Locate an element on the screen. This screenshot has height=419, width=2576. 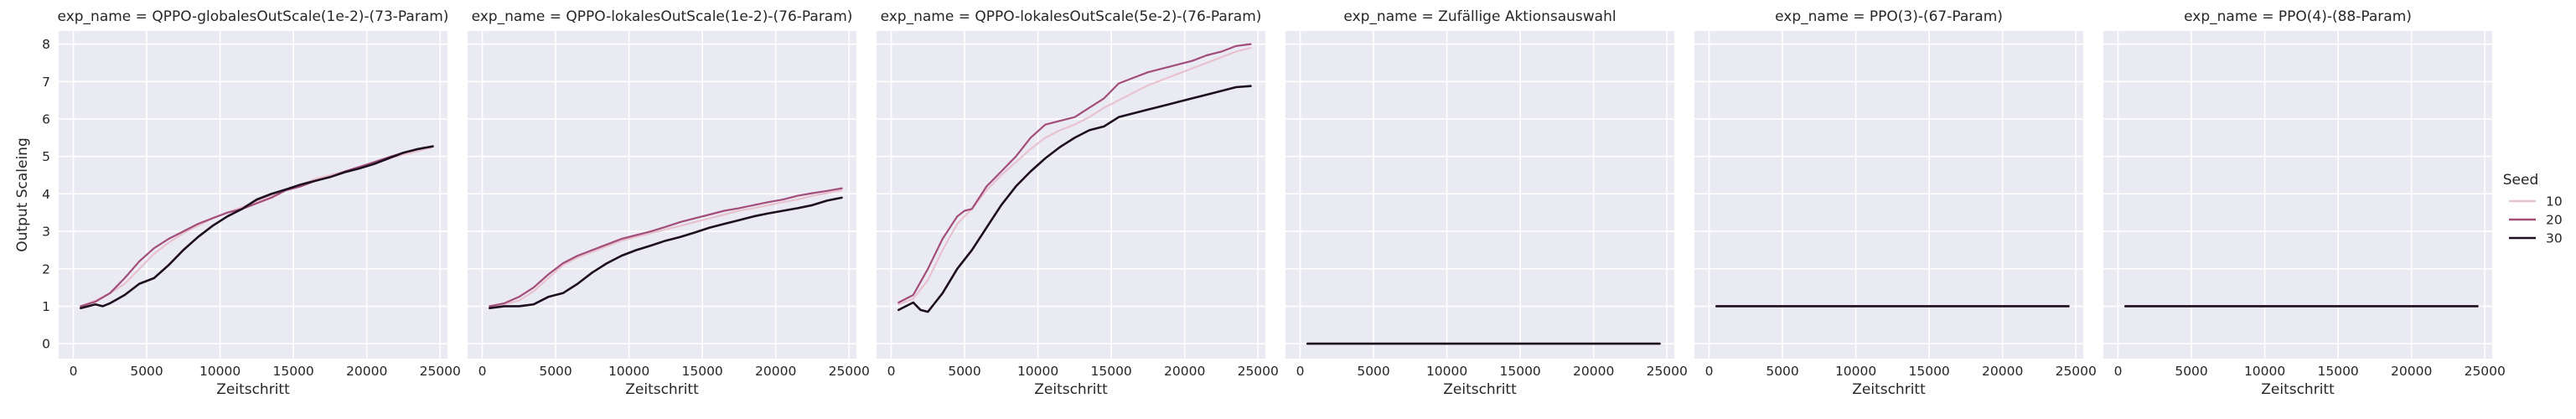
legend-entries: 10 20 30 is located at coordinates (2536, 220).